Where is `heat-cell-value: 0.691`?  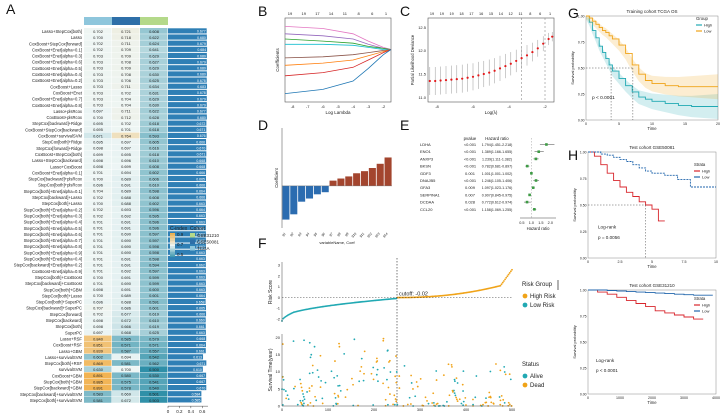
heat-cell-value: 0.691 is located at coordinates (126, 228).